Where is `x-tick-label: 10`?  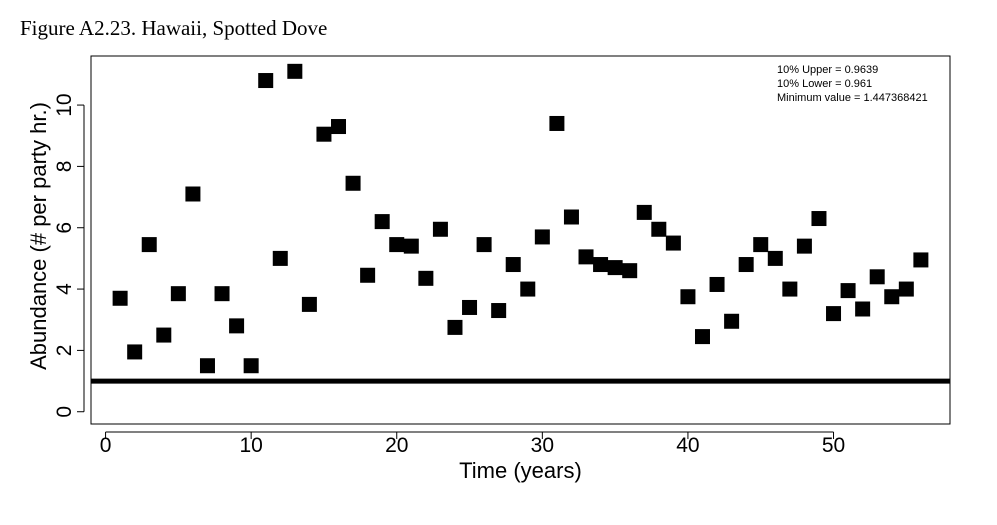
x-tick-label: 10 is located at coordinates (250, 445).